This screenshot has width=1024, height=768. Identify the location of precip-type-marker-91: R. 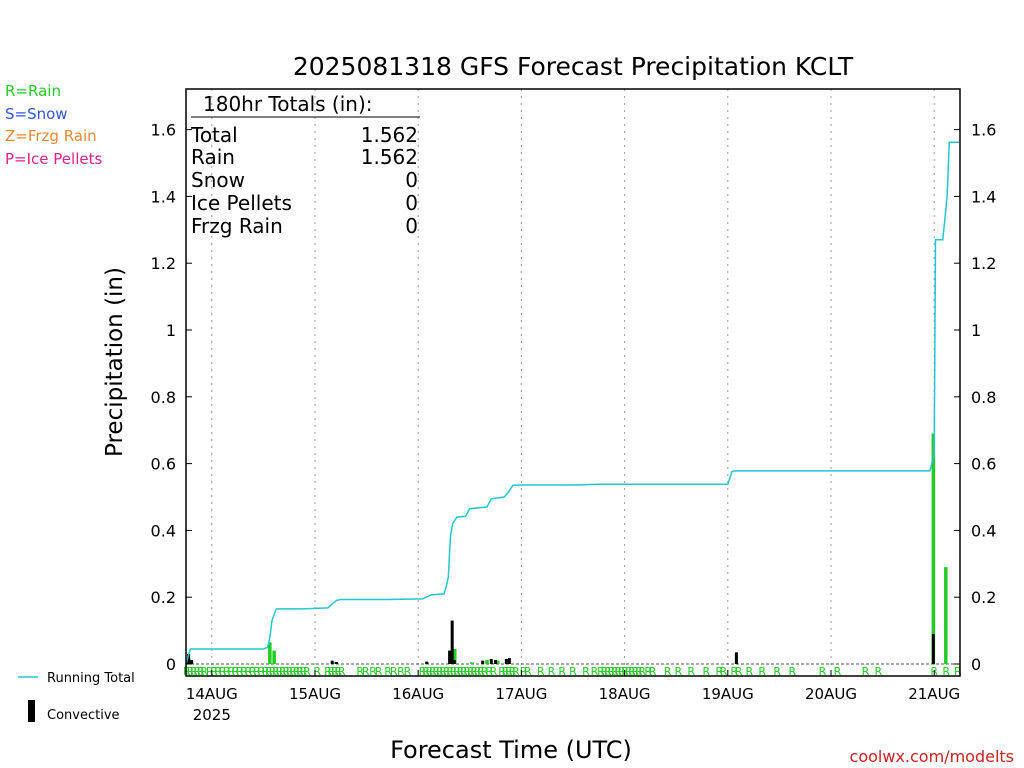
(639, 671).